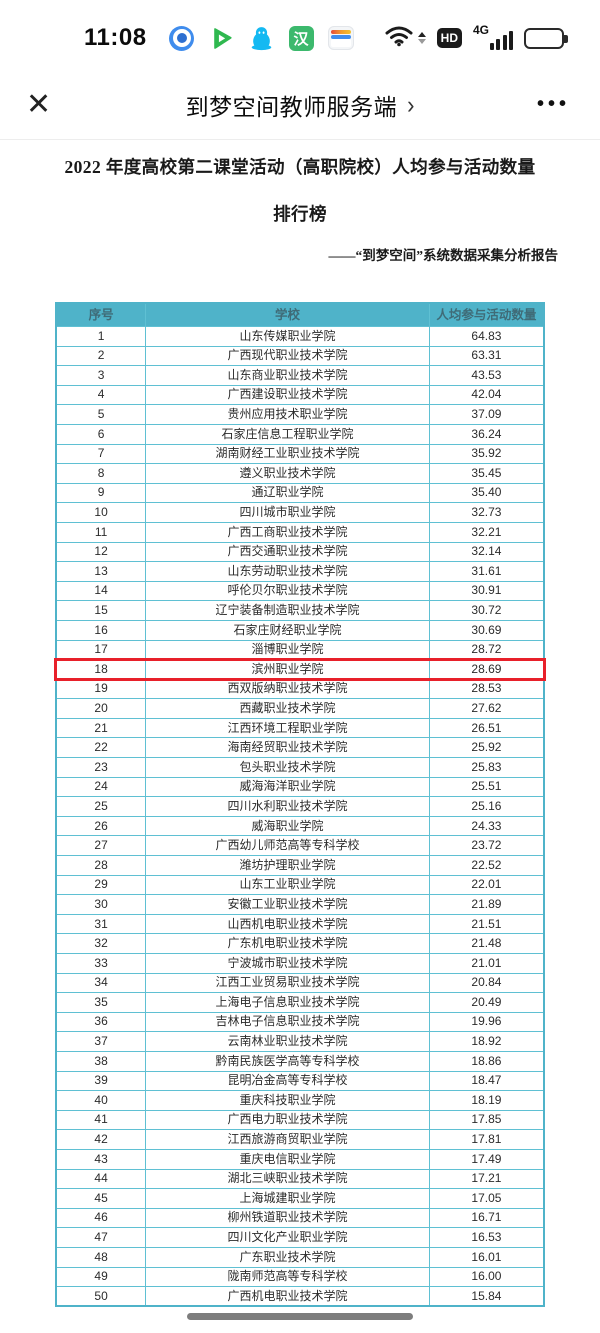  Describe the element at coordinates (300, 552) in the screenshot. I see `table-row: 12 广西交通职业技术学院 32.14` at that location.